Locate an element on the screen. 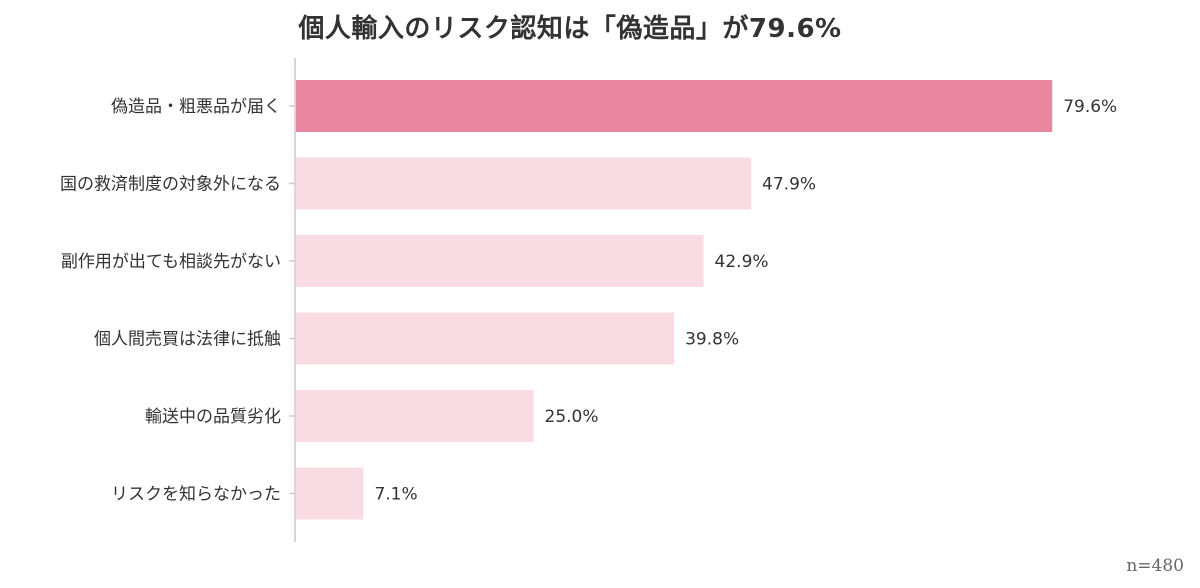  category-label-2: 国の救済制度の対象外になる is located at coordinates (170, 185).